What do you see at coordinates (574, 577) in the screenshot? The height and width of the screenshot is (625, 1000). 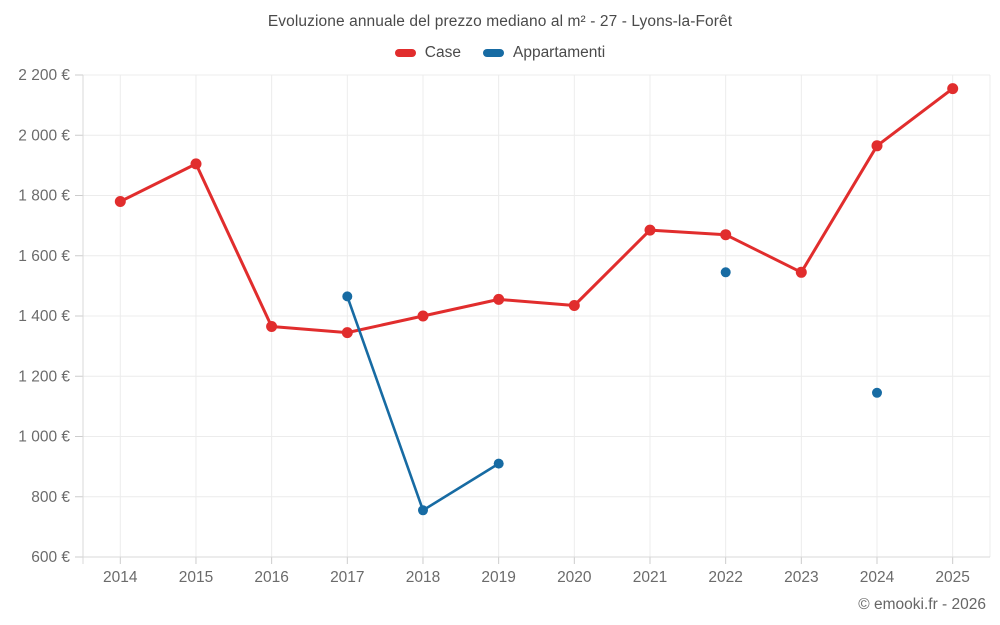 I see `x-axis-tick-label: 2020` at bounding box center [574, 577].